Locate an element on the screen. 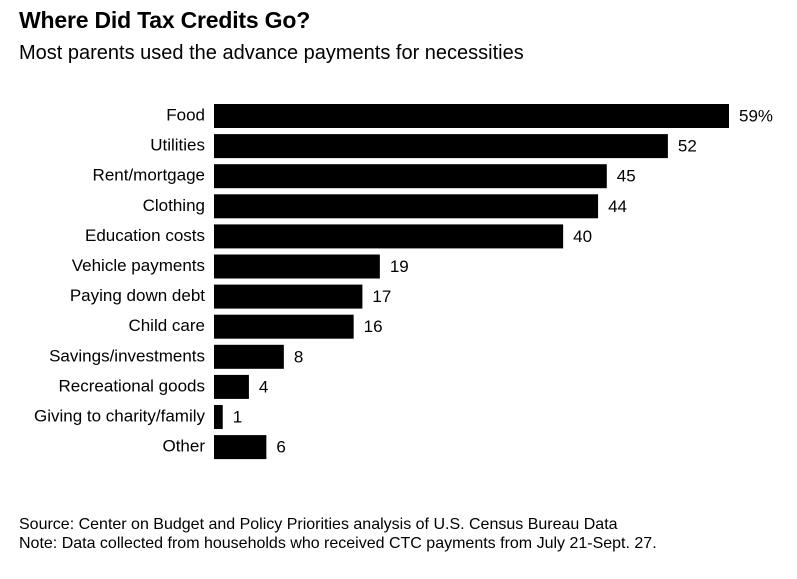 The height and width of the screenshot is (579, 797). bar-child-care is located at coordinates (284, 326).